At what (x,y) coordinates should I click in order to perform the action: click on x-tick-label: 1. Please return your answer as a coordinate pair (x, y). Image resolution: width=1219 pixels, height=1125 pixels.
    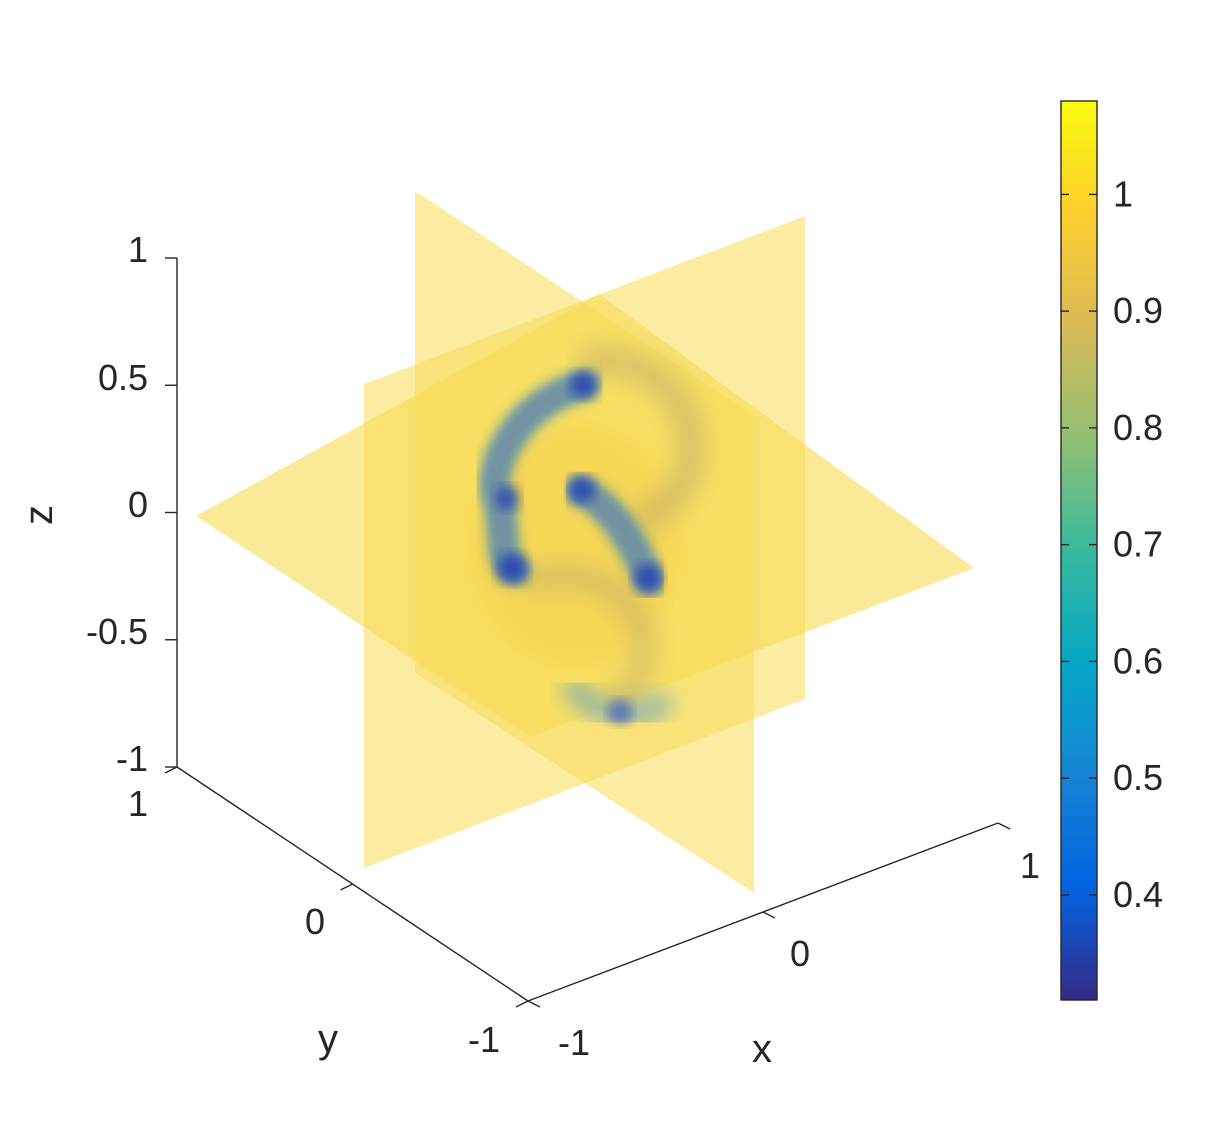
    Looking at the image, I should click on (1030, 865).